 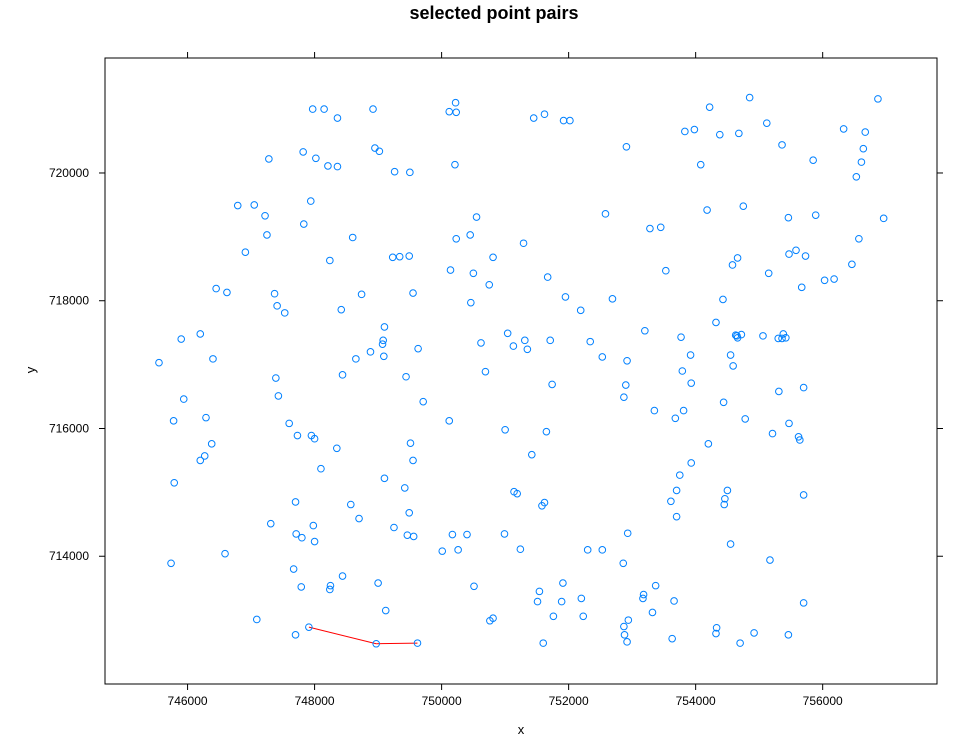 I want to click on pair-line, so click(x=397, y=643).